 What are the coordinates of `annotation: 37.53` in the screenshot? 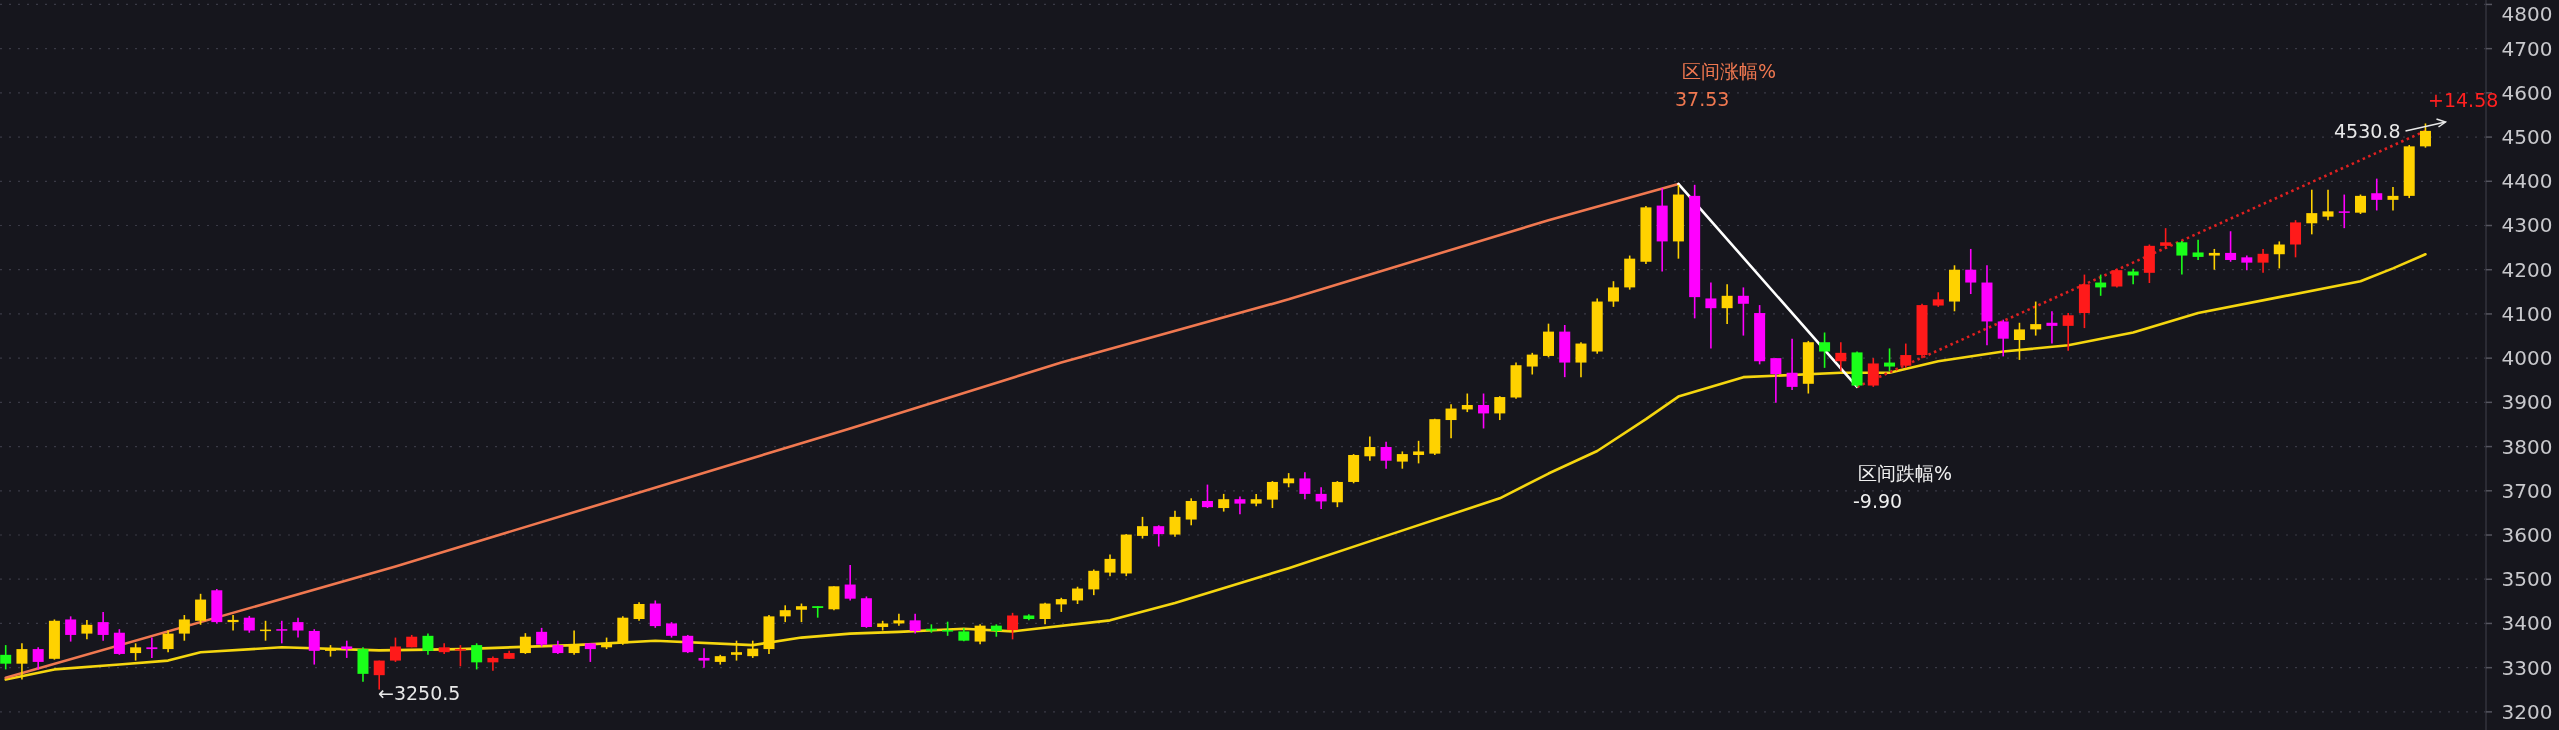 It's located at (1702, 99).